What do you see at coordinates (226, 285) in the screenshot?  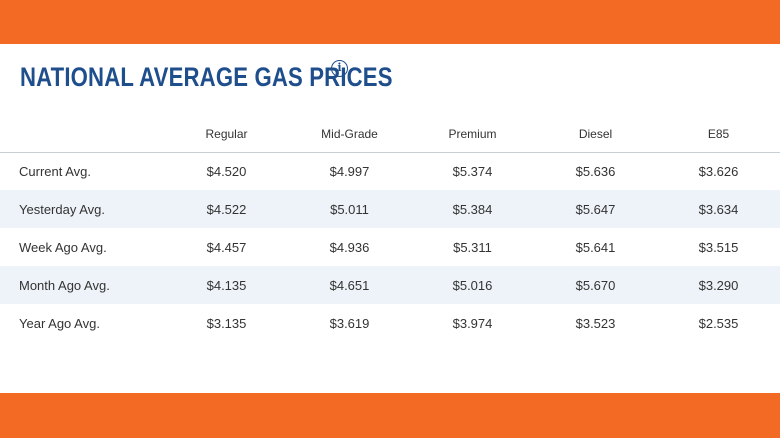 I see `cell-regular: $4.135` at bounding box center [226, 285].